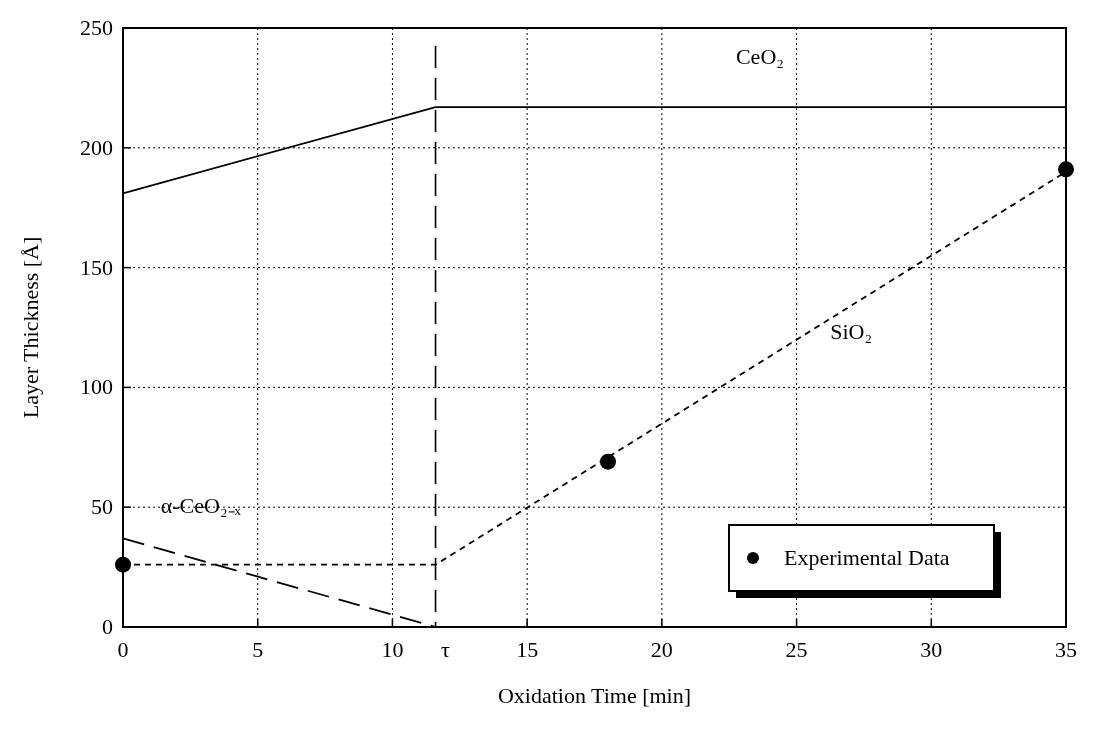  I want to click on x-tick-label: 0, so click(123, 649).